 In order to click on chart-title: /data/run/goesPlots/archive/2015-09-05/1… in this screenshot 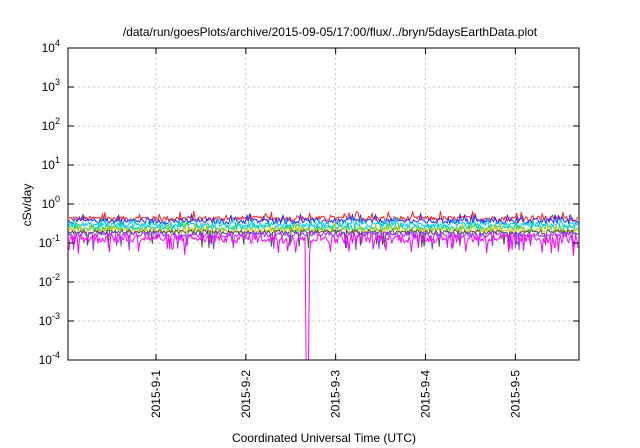, I will do `click(330, 32)`.